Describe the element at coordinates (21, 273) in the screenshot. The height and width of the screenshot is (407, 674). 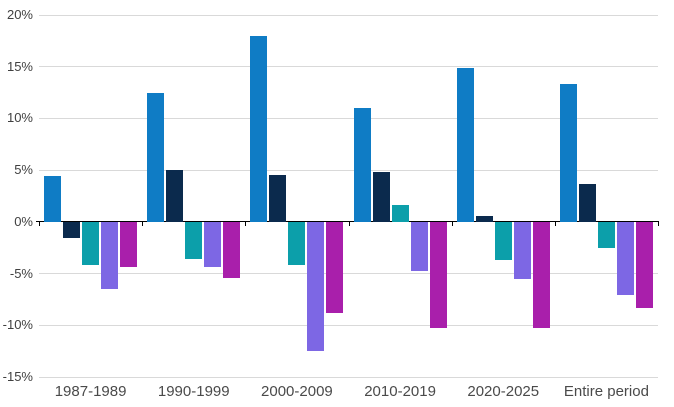
I see `y-axis-tick-label: -5%` at that location.